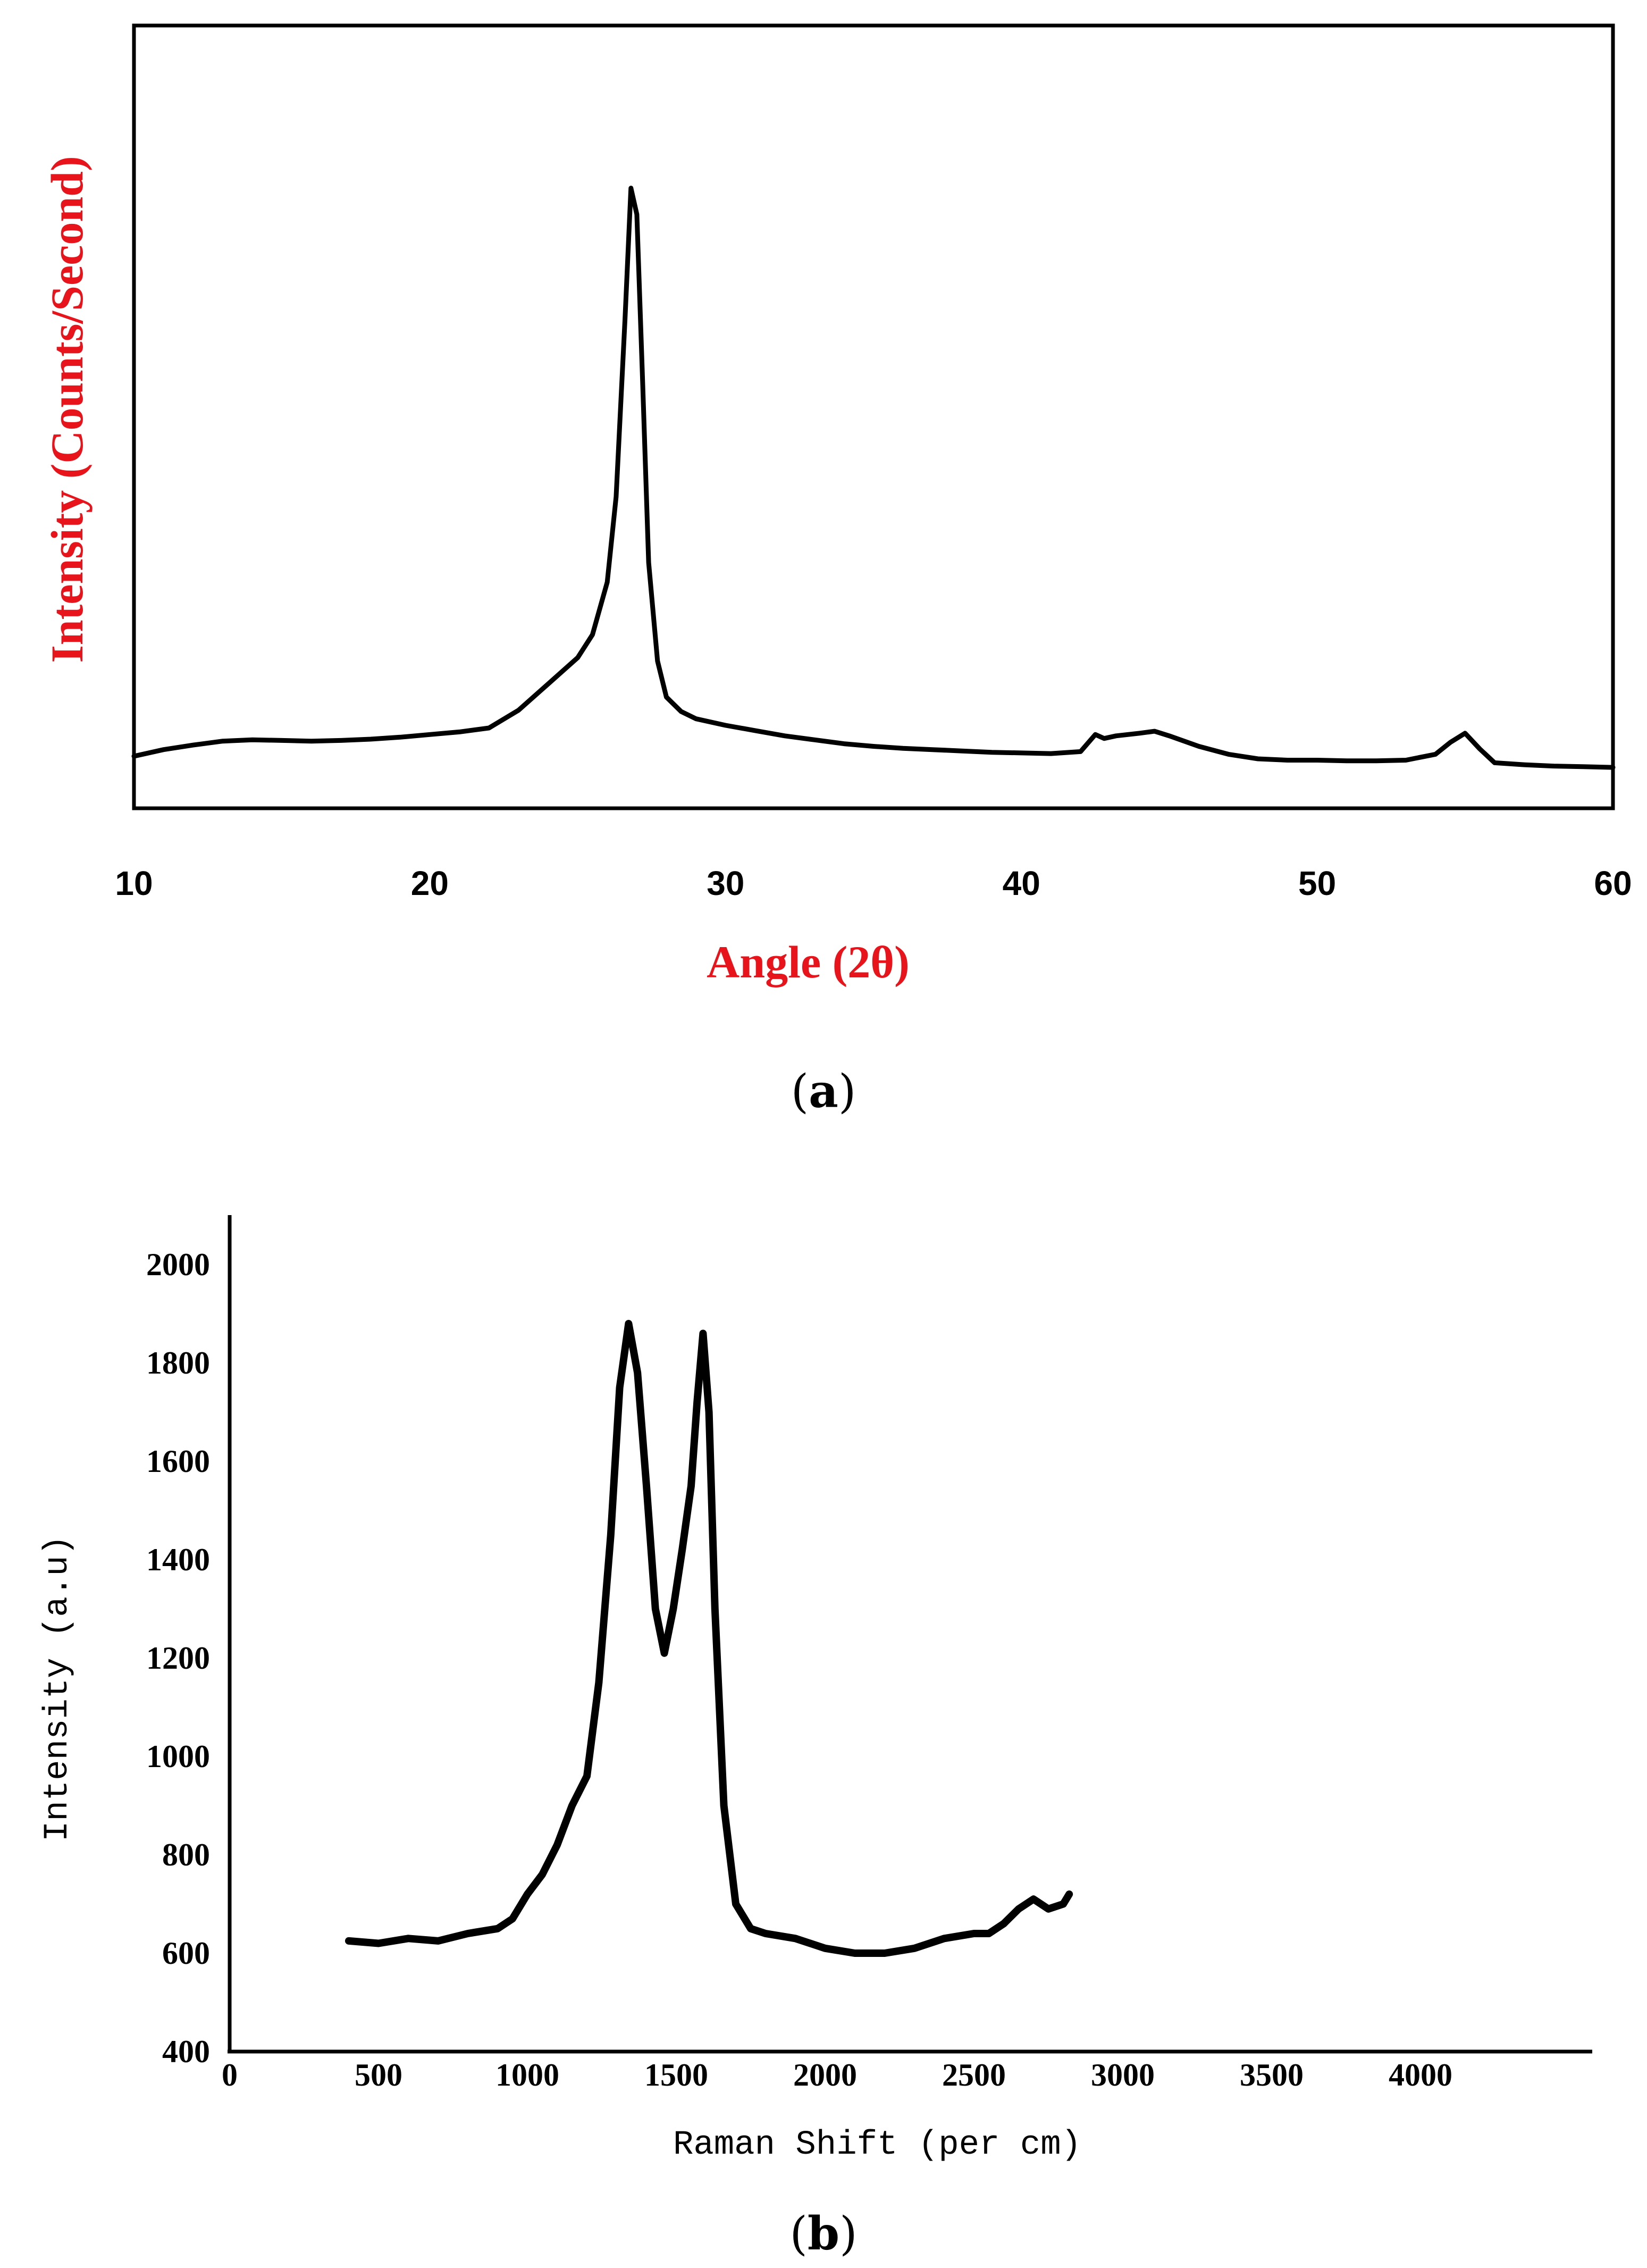  I want to click on chart-b-x-tick-label: 1500, so click(676, 2075).